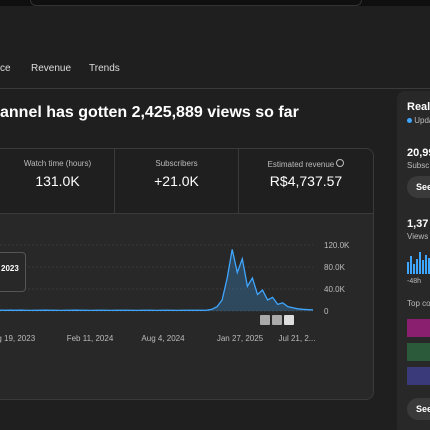  I want to click on tooltip: 2023, so click(13, 272).